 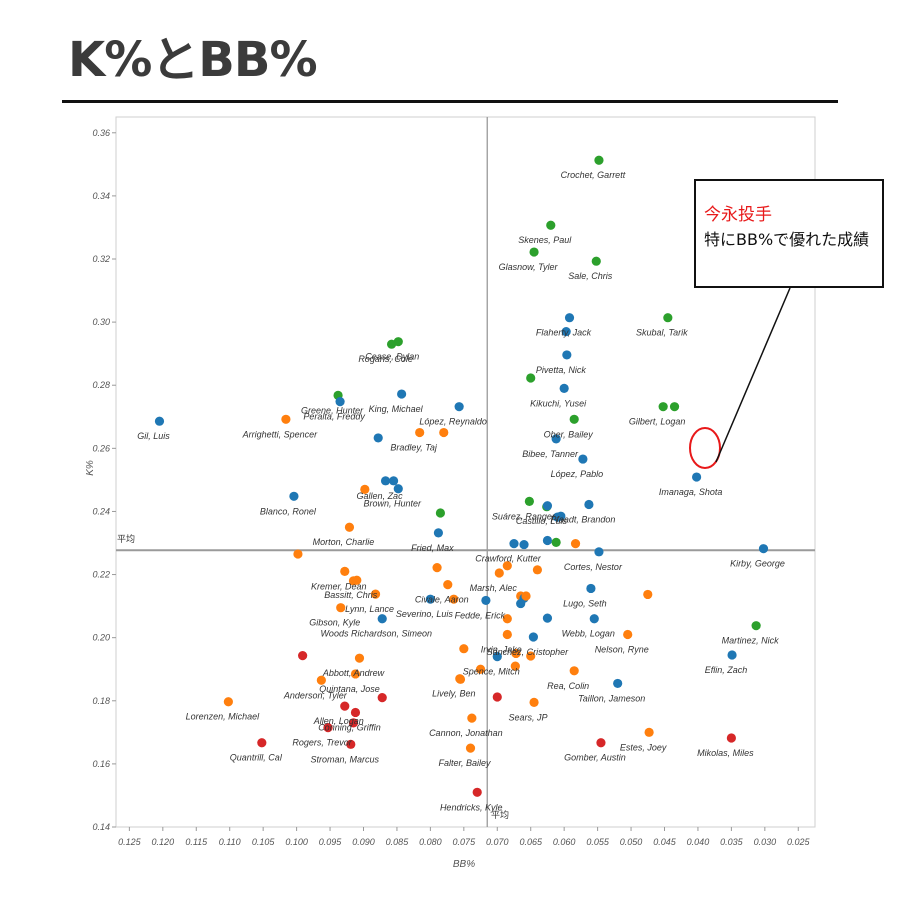 I want to click on point-label: Quantrill, Cal, so click(x=256, y=758).